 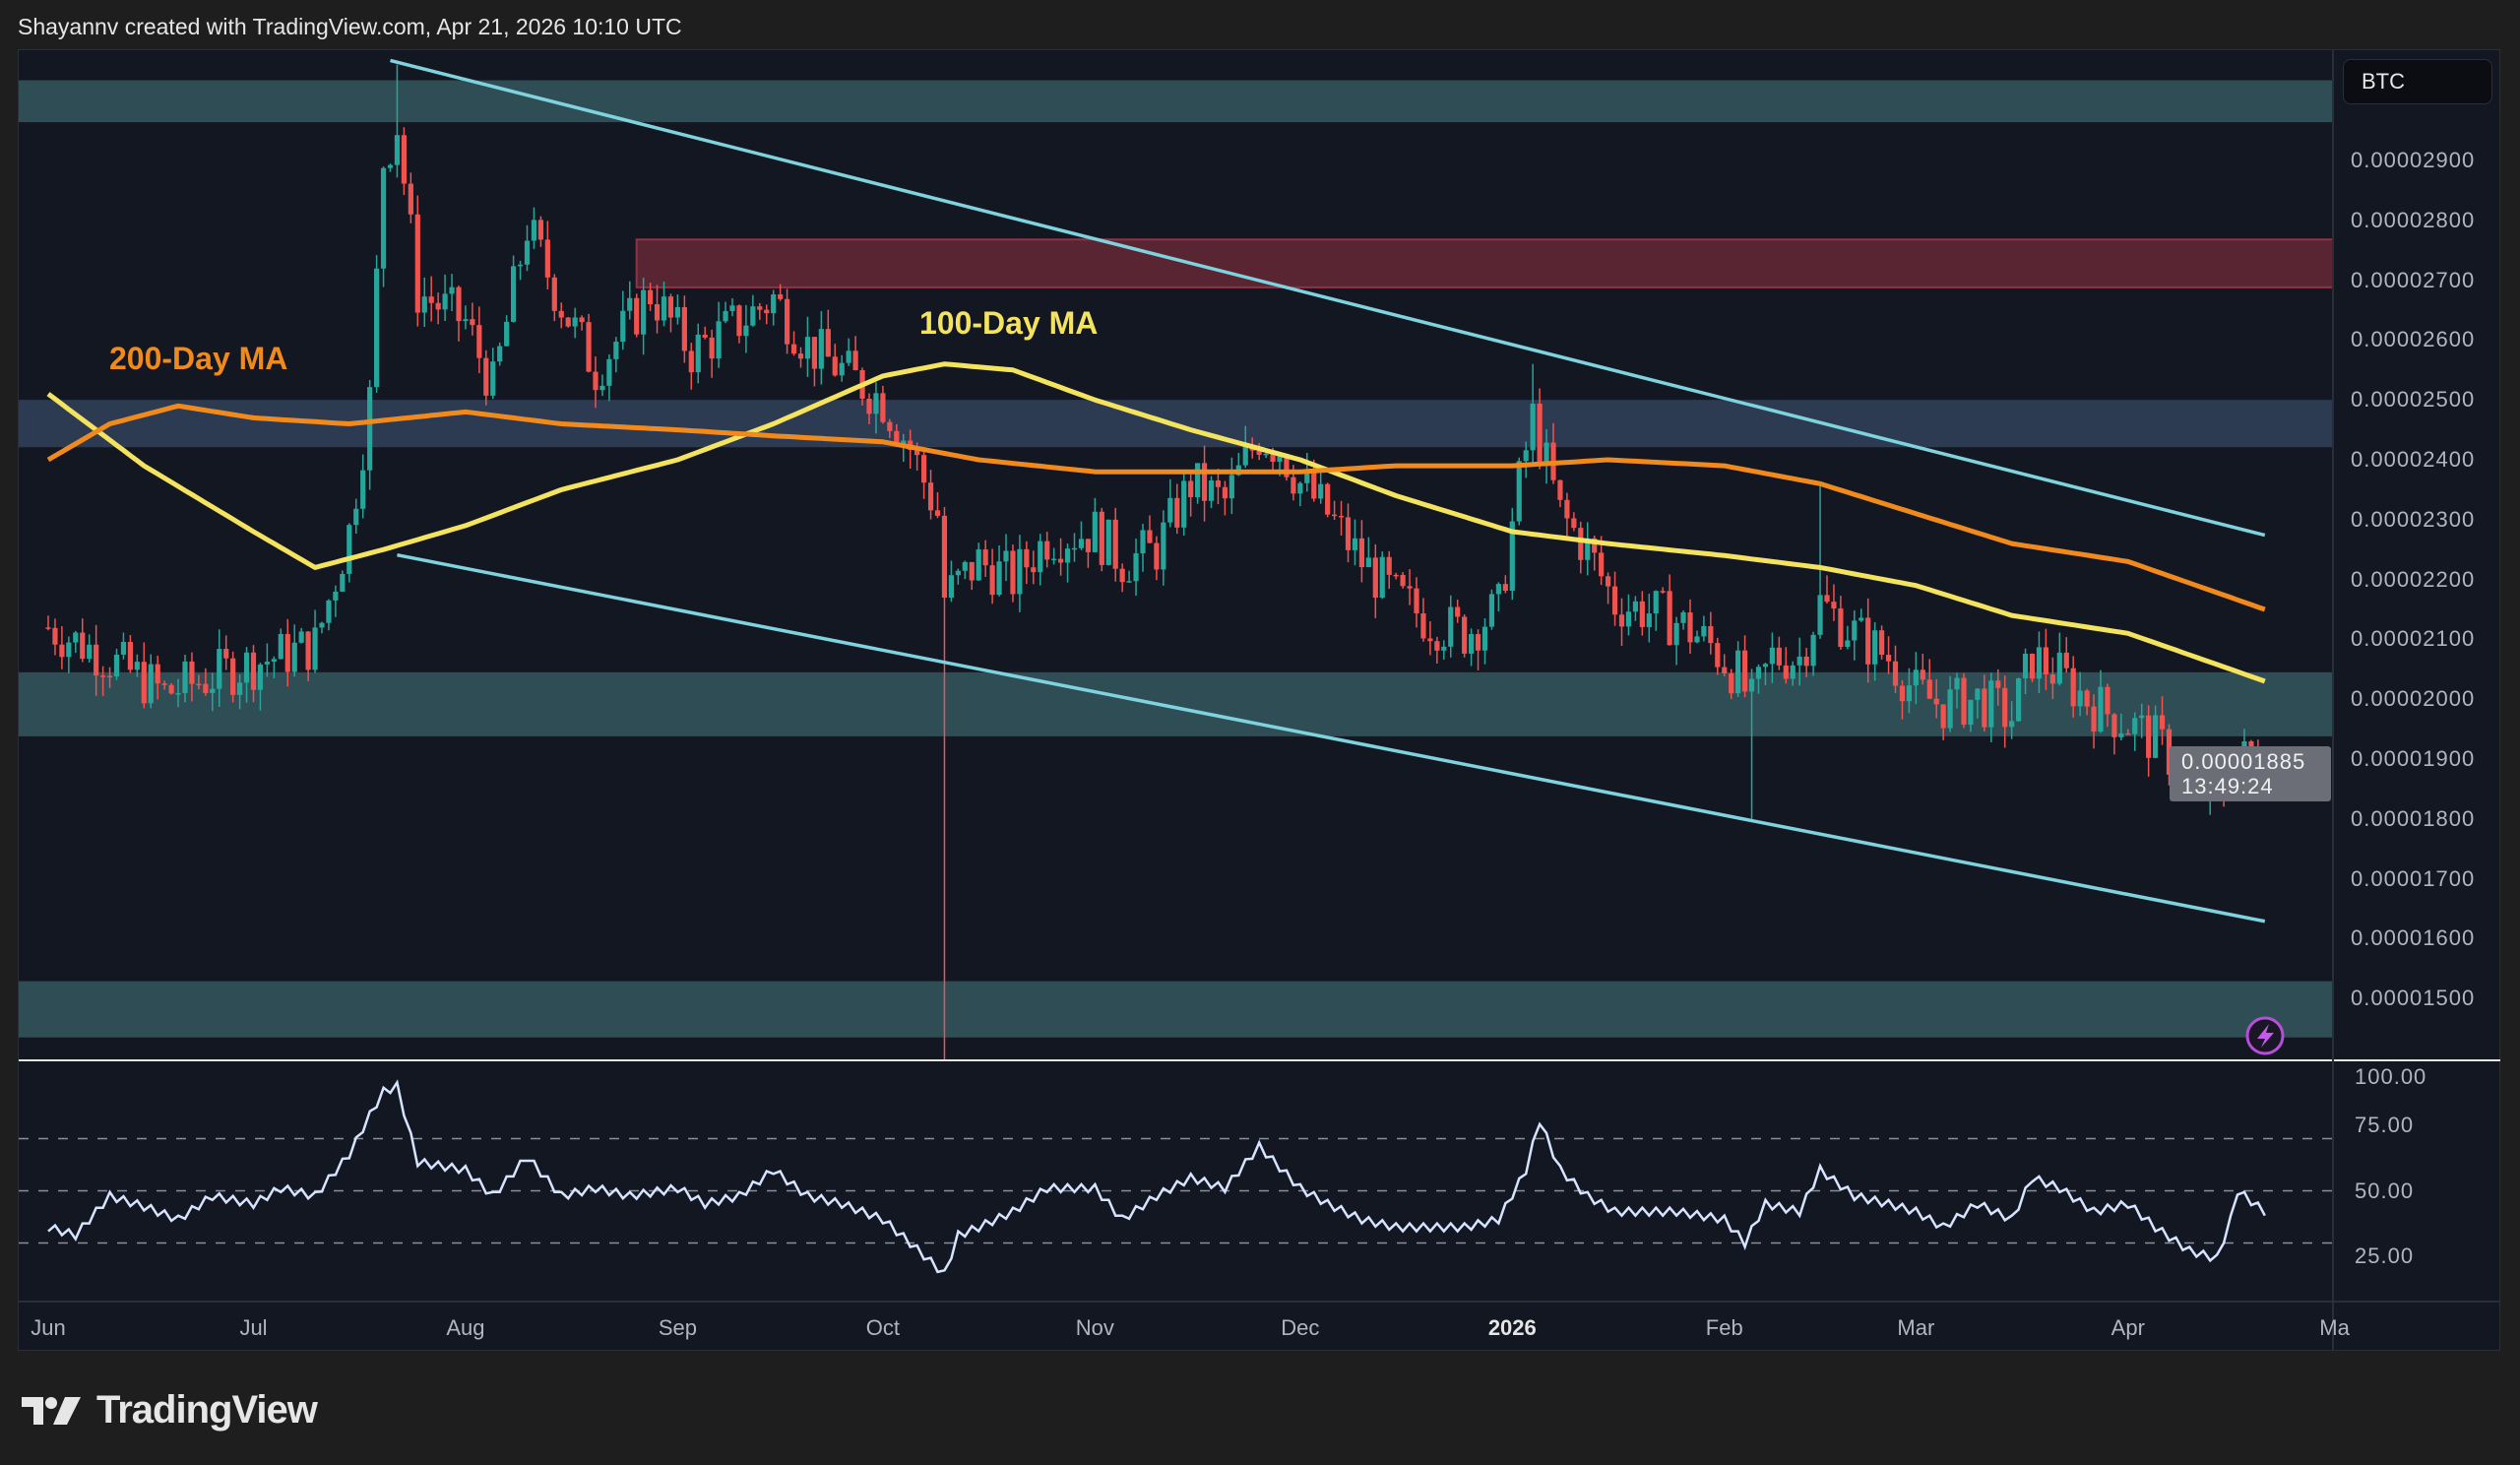 What do you see at coordinates (2265, 1036) in the screenshot?
I see `lightning-icon-bolt` at bounding box center [2265, 1036].